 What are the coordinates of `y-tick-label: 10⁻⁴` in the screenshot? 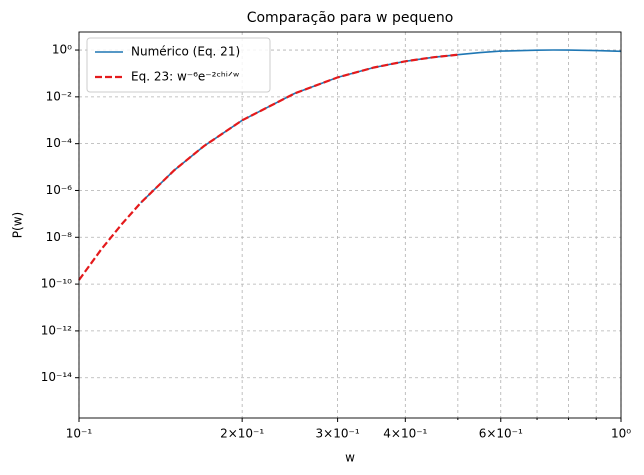 It's located at (59, 143).